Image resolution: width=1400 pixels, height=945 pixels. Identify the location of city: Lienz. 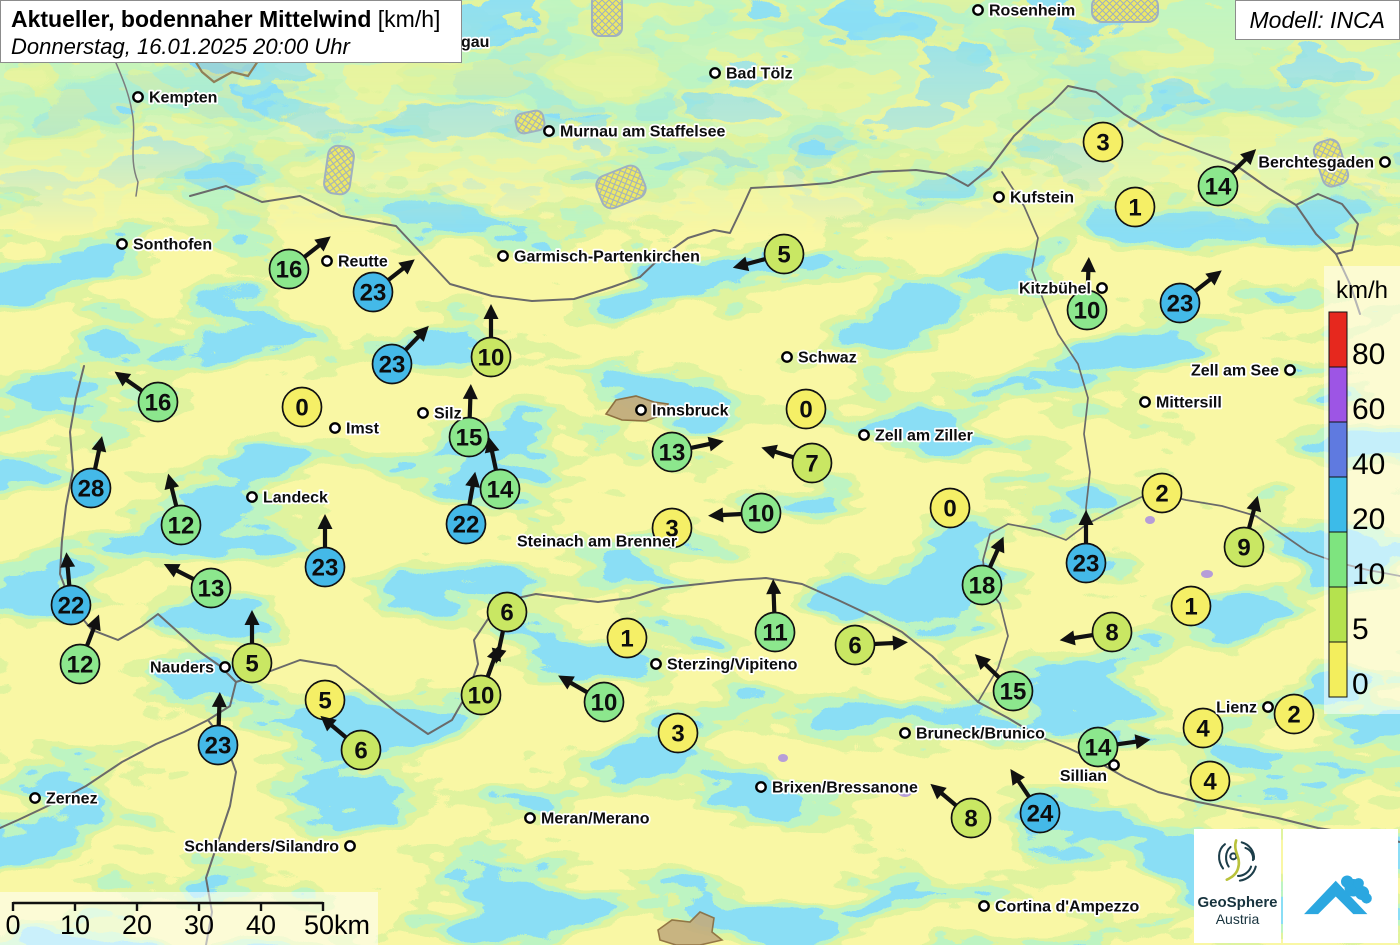
(1244, 708).